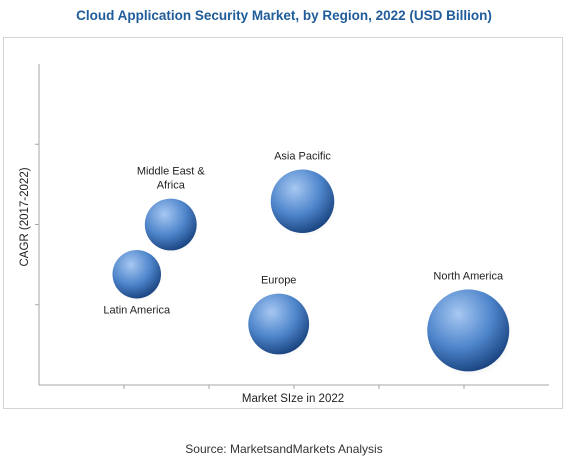  I want to click on bubble-asia-pacific, so click(302, 201).